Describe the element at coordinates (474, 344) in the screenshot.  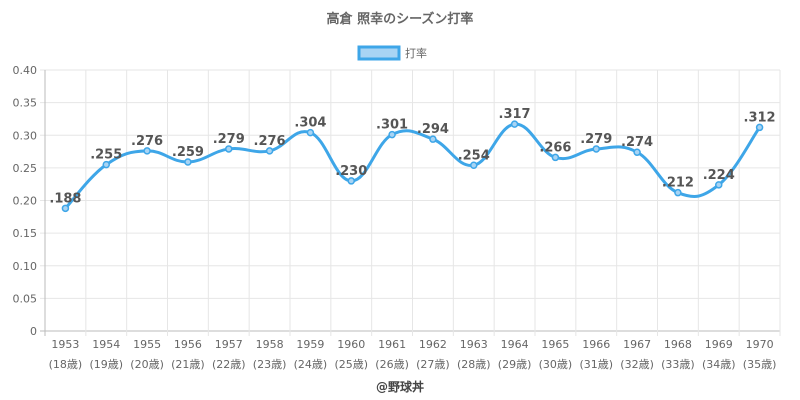
I see `x-tick-label: 1963` at that location.